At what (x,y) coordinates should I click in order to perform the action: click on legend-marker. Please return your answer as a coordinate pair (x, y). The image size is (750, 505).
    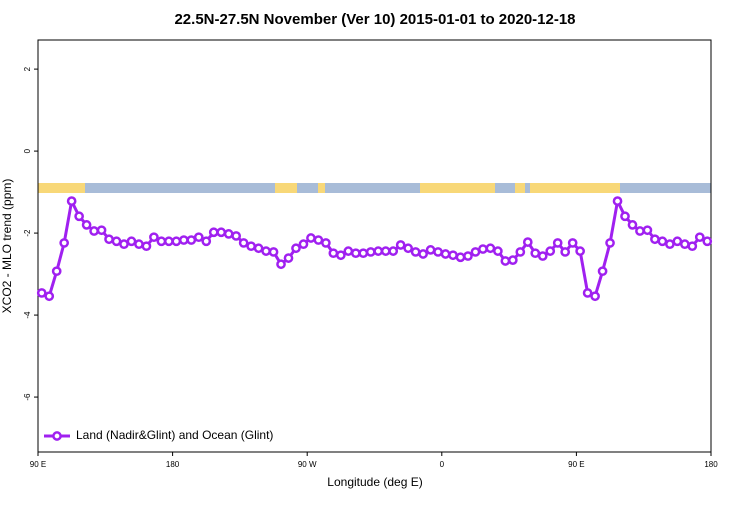
    Looking at the image, I should click on (57, 436).